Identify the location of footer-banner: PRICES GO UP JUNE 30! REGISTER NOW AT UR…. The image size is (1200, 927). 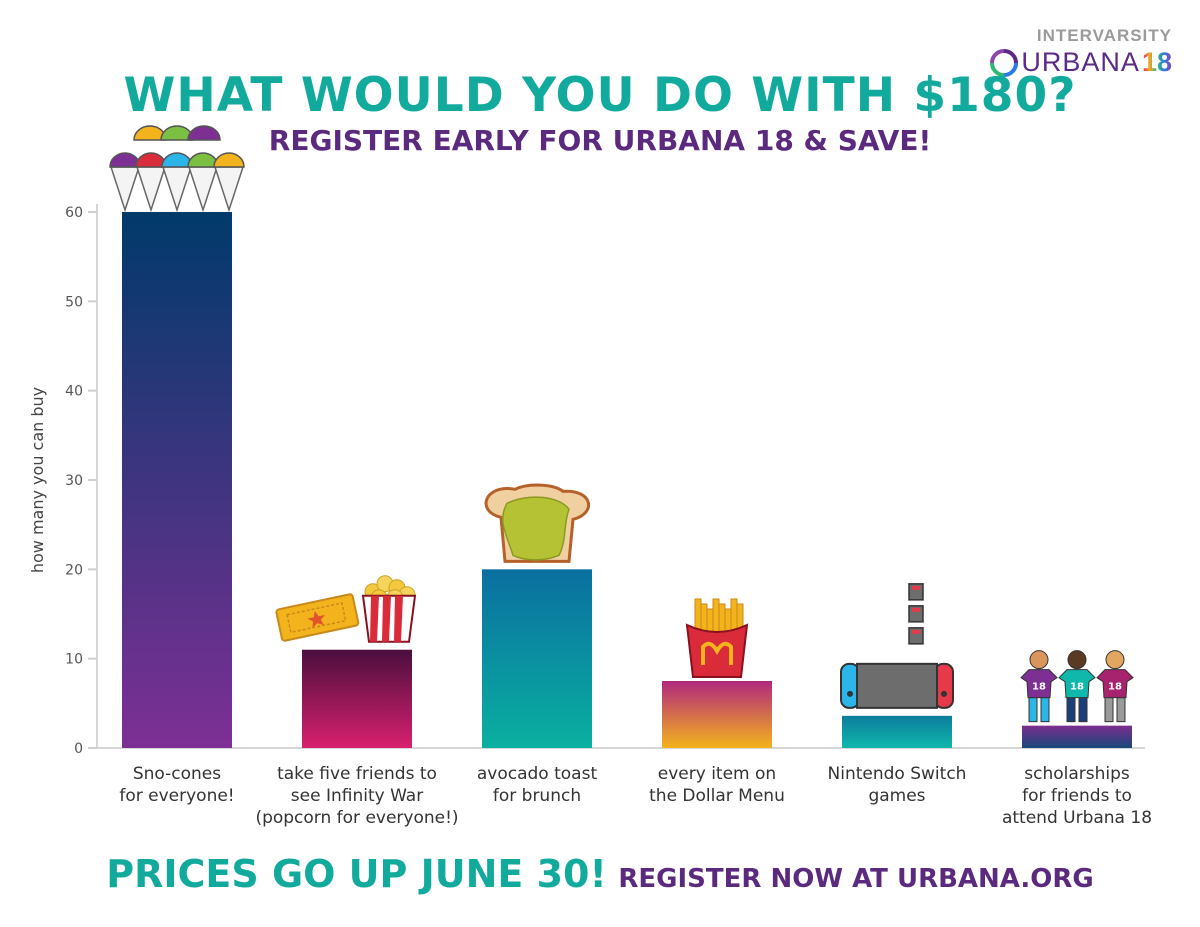
(600, 874).